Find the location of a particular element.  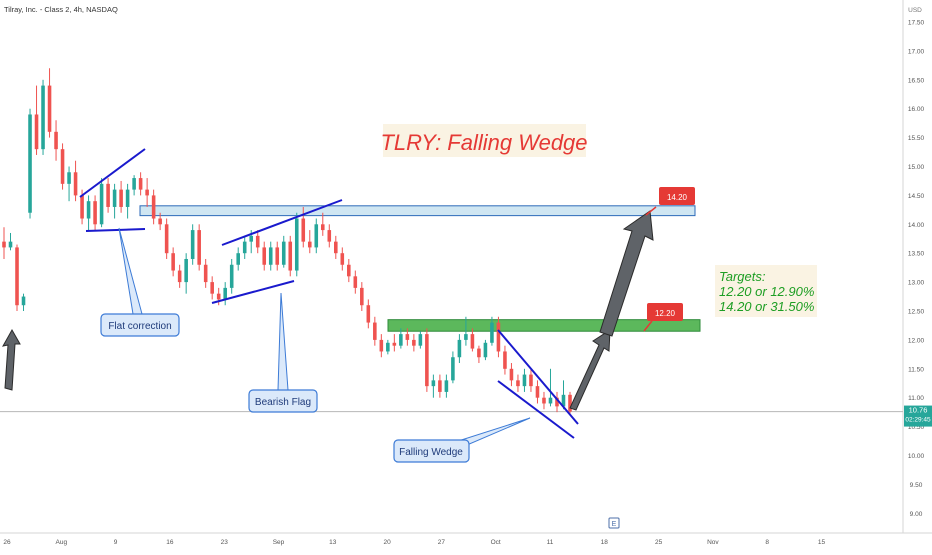

headline-text: TLRY: Falling Wedge is located at coordinates (483, 142).